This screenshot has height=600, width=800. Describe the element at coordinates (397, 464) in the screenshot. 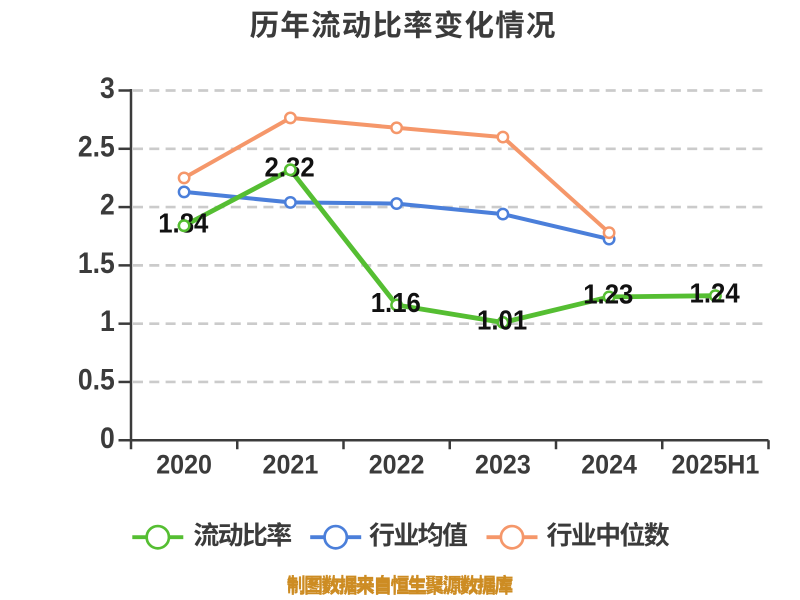

I see `svg-text: 2022` at that location.